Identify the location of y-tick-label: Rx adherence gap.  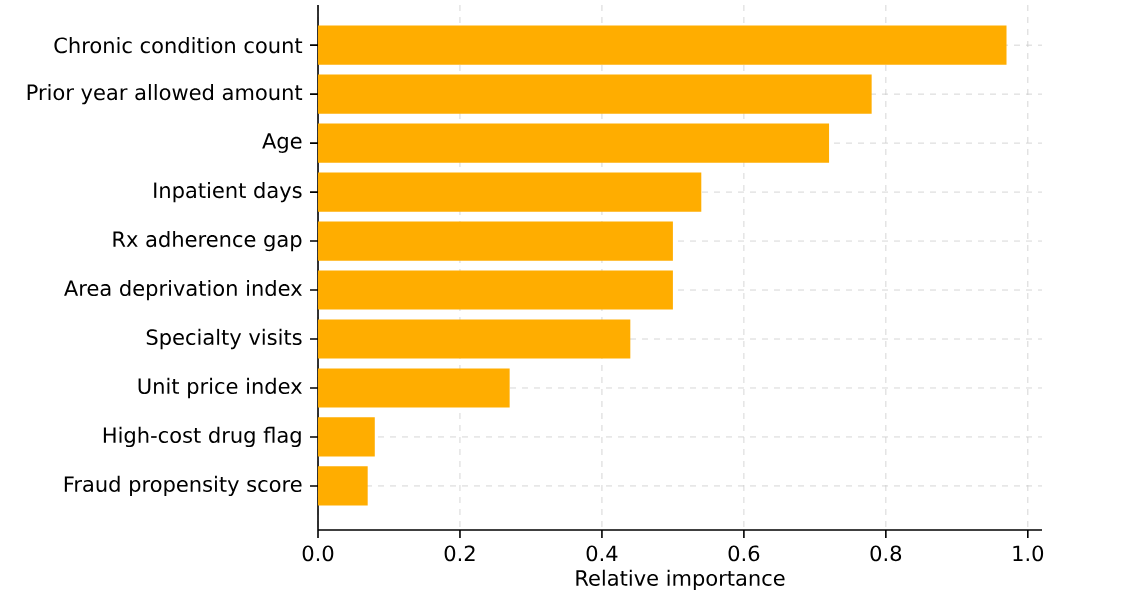
(207, 241).